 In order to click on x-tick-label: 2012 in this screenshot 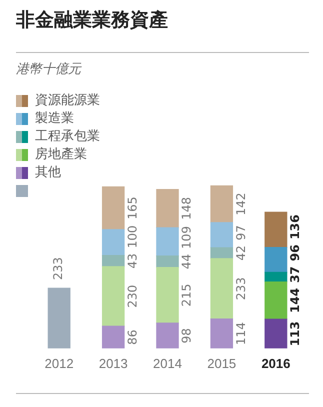, I will do `click(59, 363)`.